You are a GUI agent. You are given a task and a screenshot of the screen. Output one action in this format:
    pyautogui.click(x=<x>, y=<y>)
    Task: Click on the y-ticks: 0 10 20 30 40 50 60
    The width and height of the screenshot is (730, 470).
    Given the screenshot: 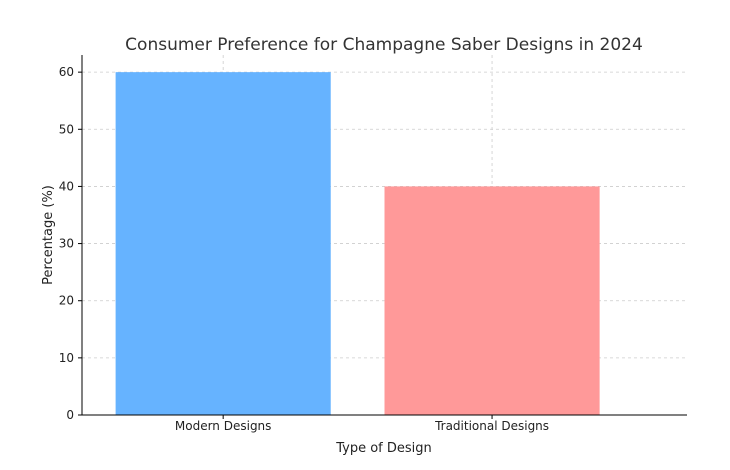 What is the action you would take?
    pyautogui.click(x=70, y=243)
    